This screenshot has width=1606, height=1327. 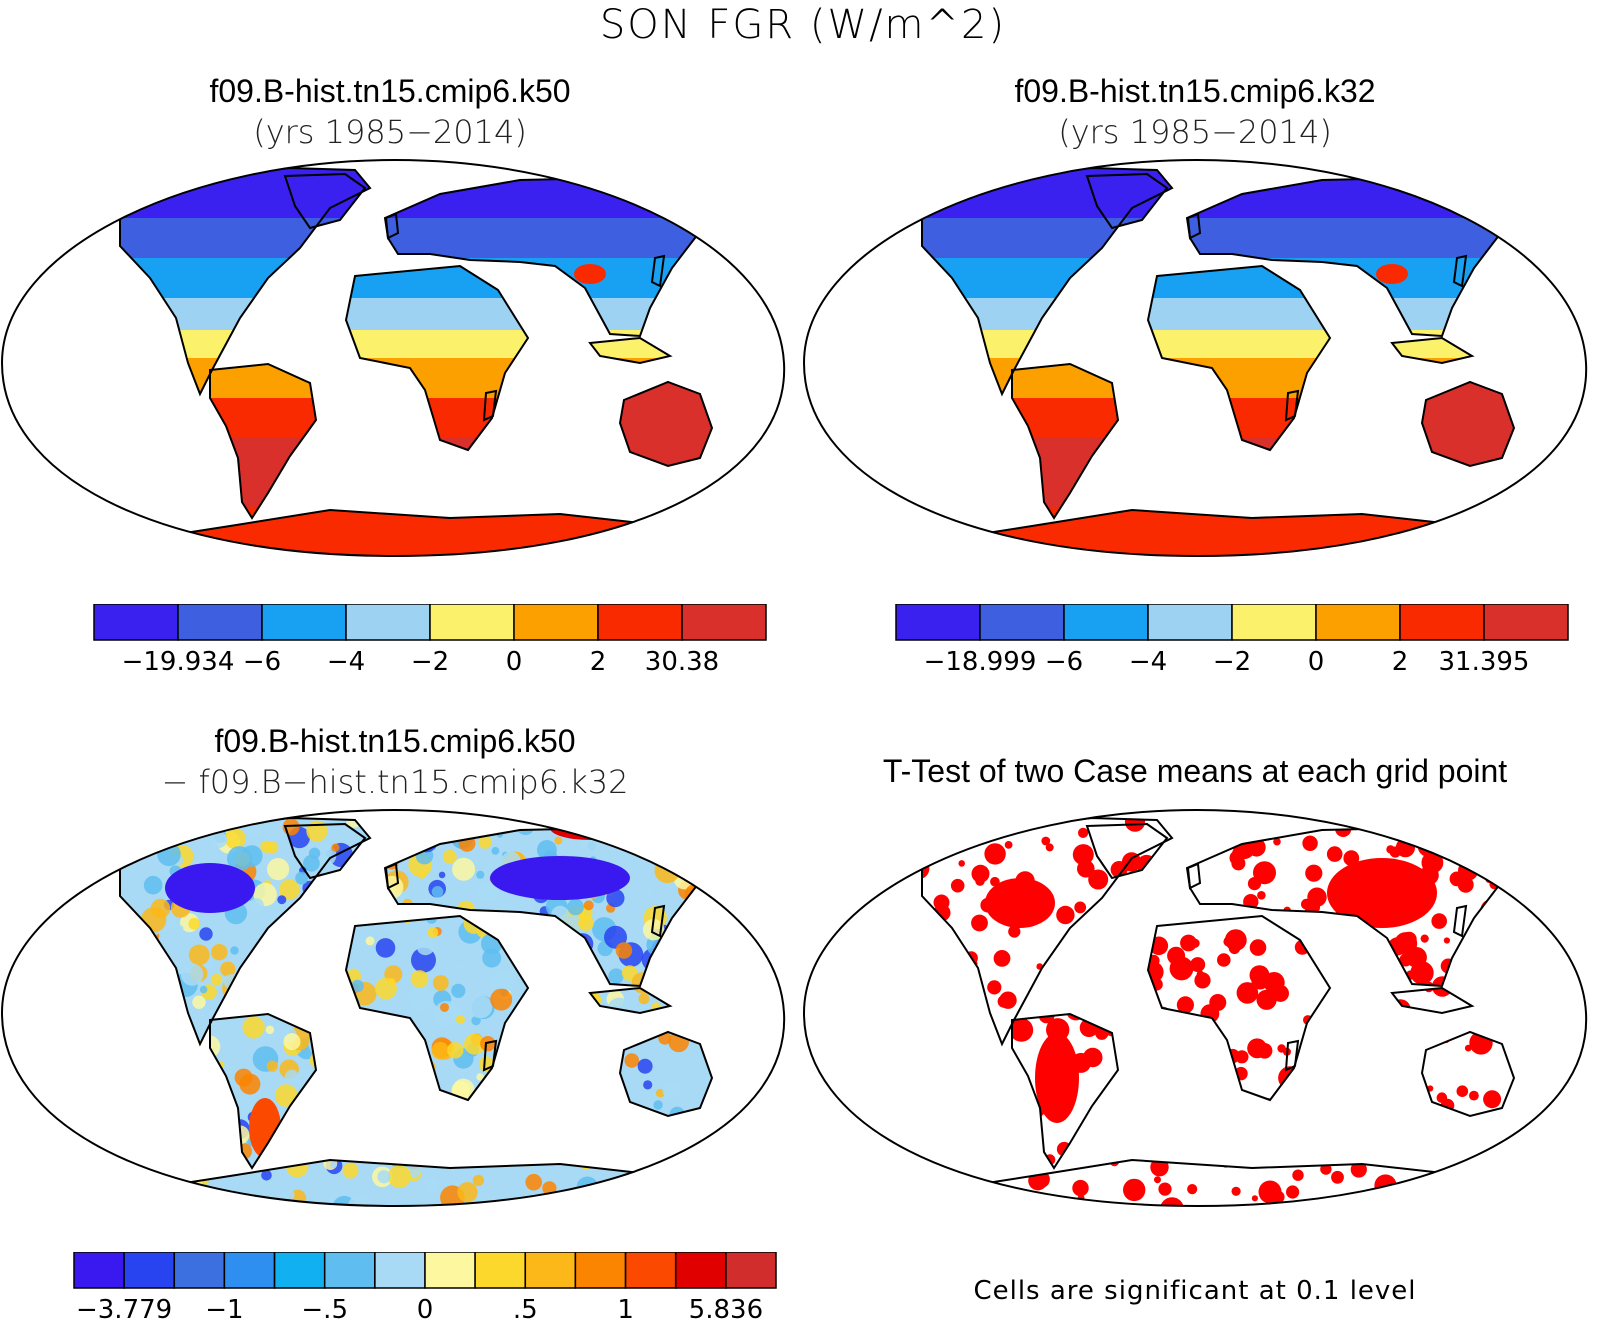 I want to click on colorbar-tick-label: −19.934, so click(x=178, y=662).